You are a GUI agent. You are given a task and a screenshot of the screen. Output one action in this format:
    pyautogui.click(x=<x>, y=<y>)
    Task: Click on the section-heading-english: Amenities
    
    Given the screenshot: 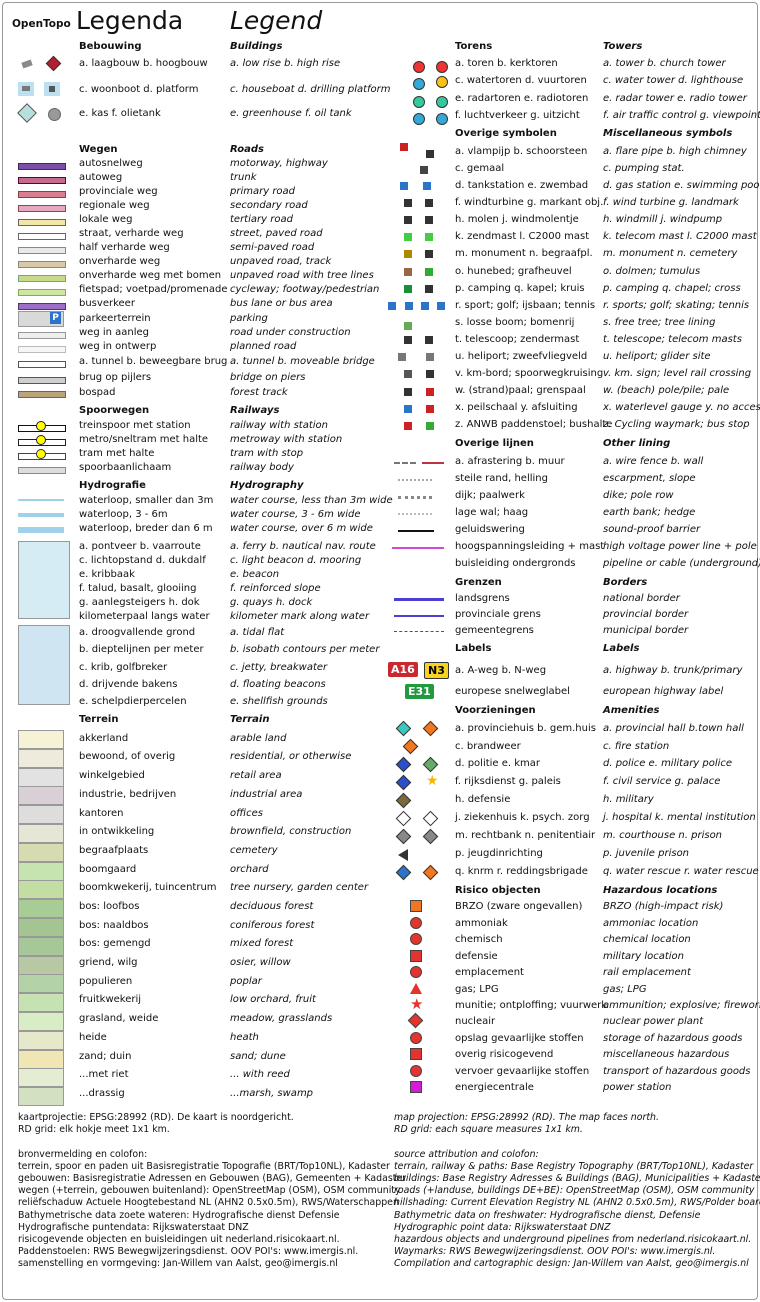 What is the action you would take?
    pyautogui.click(x=631, y=710)
    